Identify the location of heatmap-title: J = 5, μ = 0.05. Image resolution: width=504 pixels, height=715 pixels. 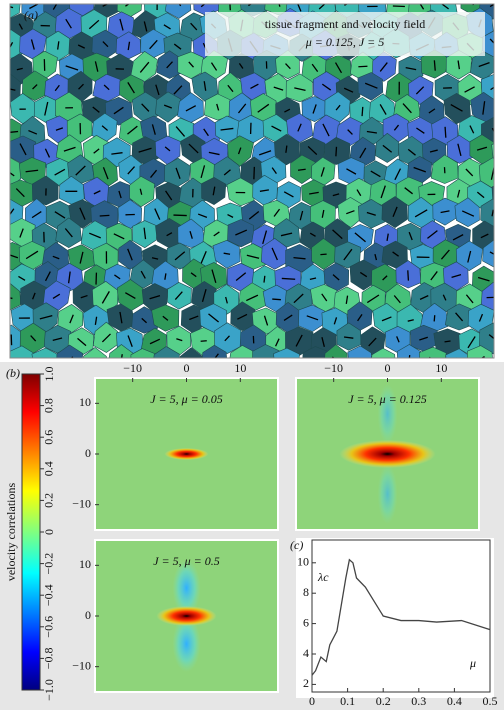
(186, 399).